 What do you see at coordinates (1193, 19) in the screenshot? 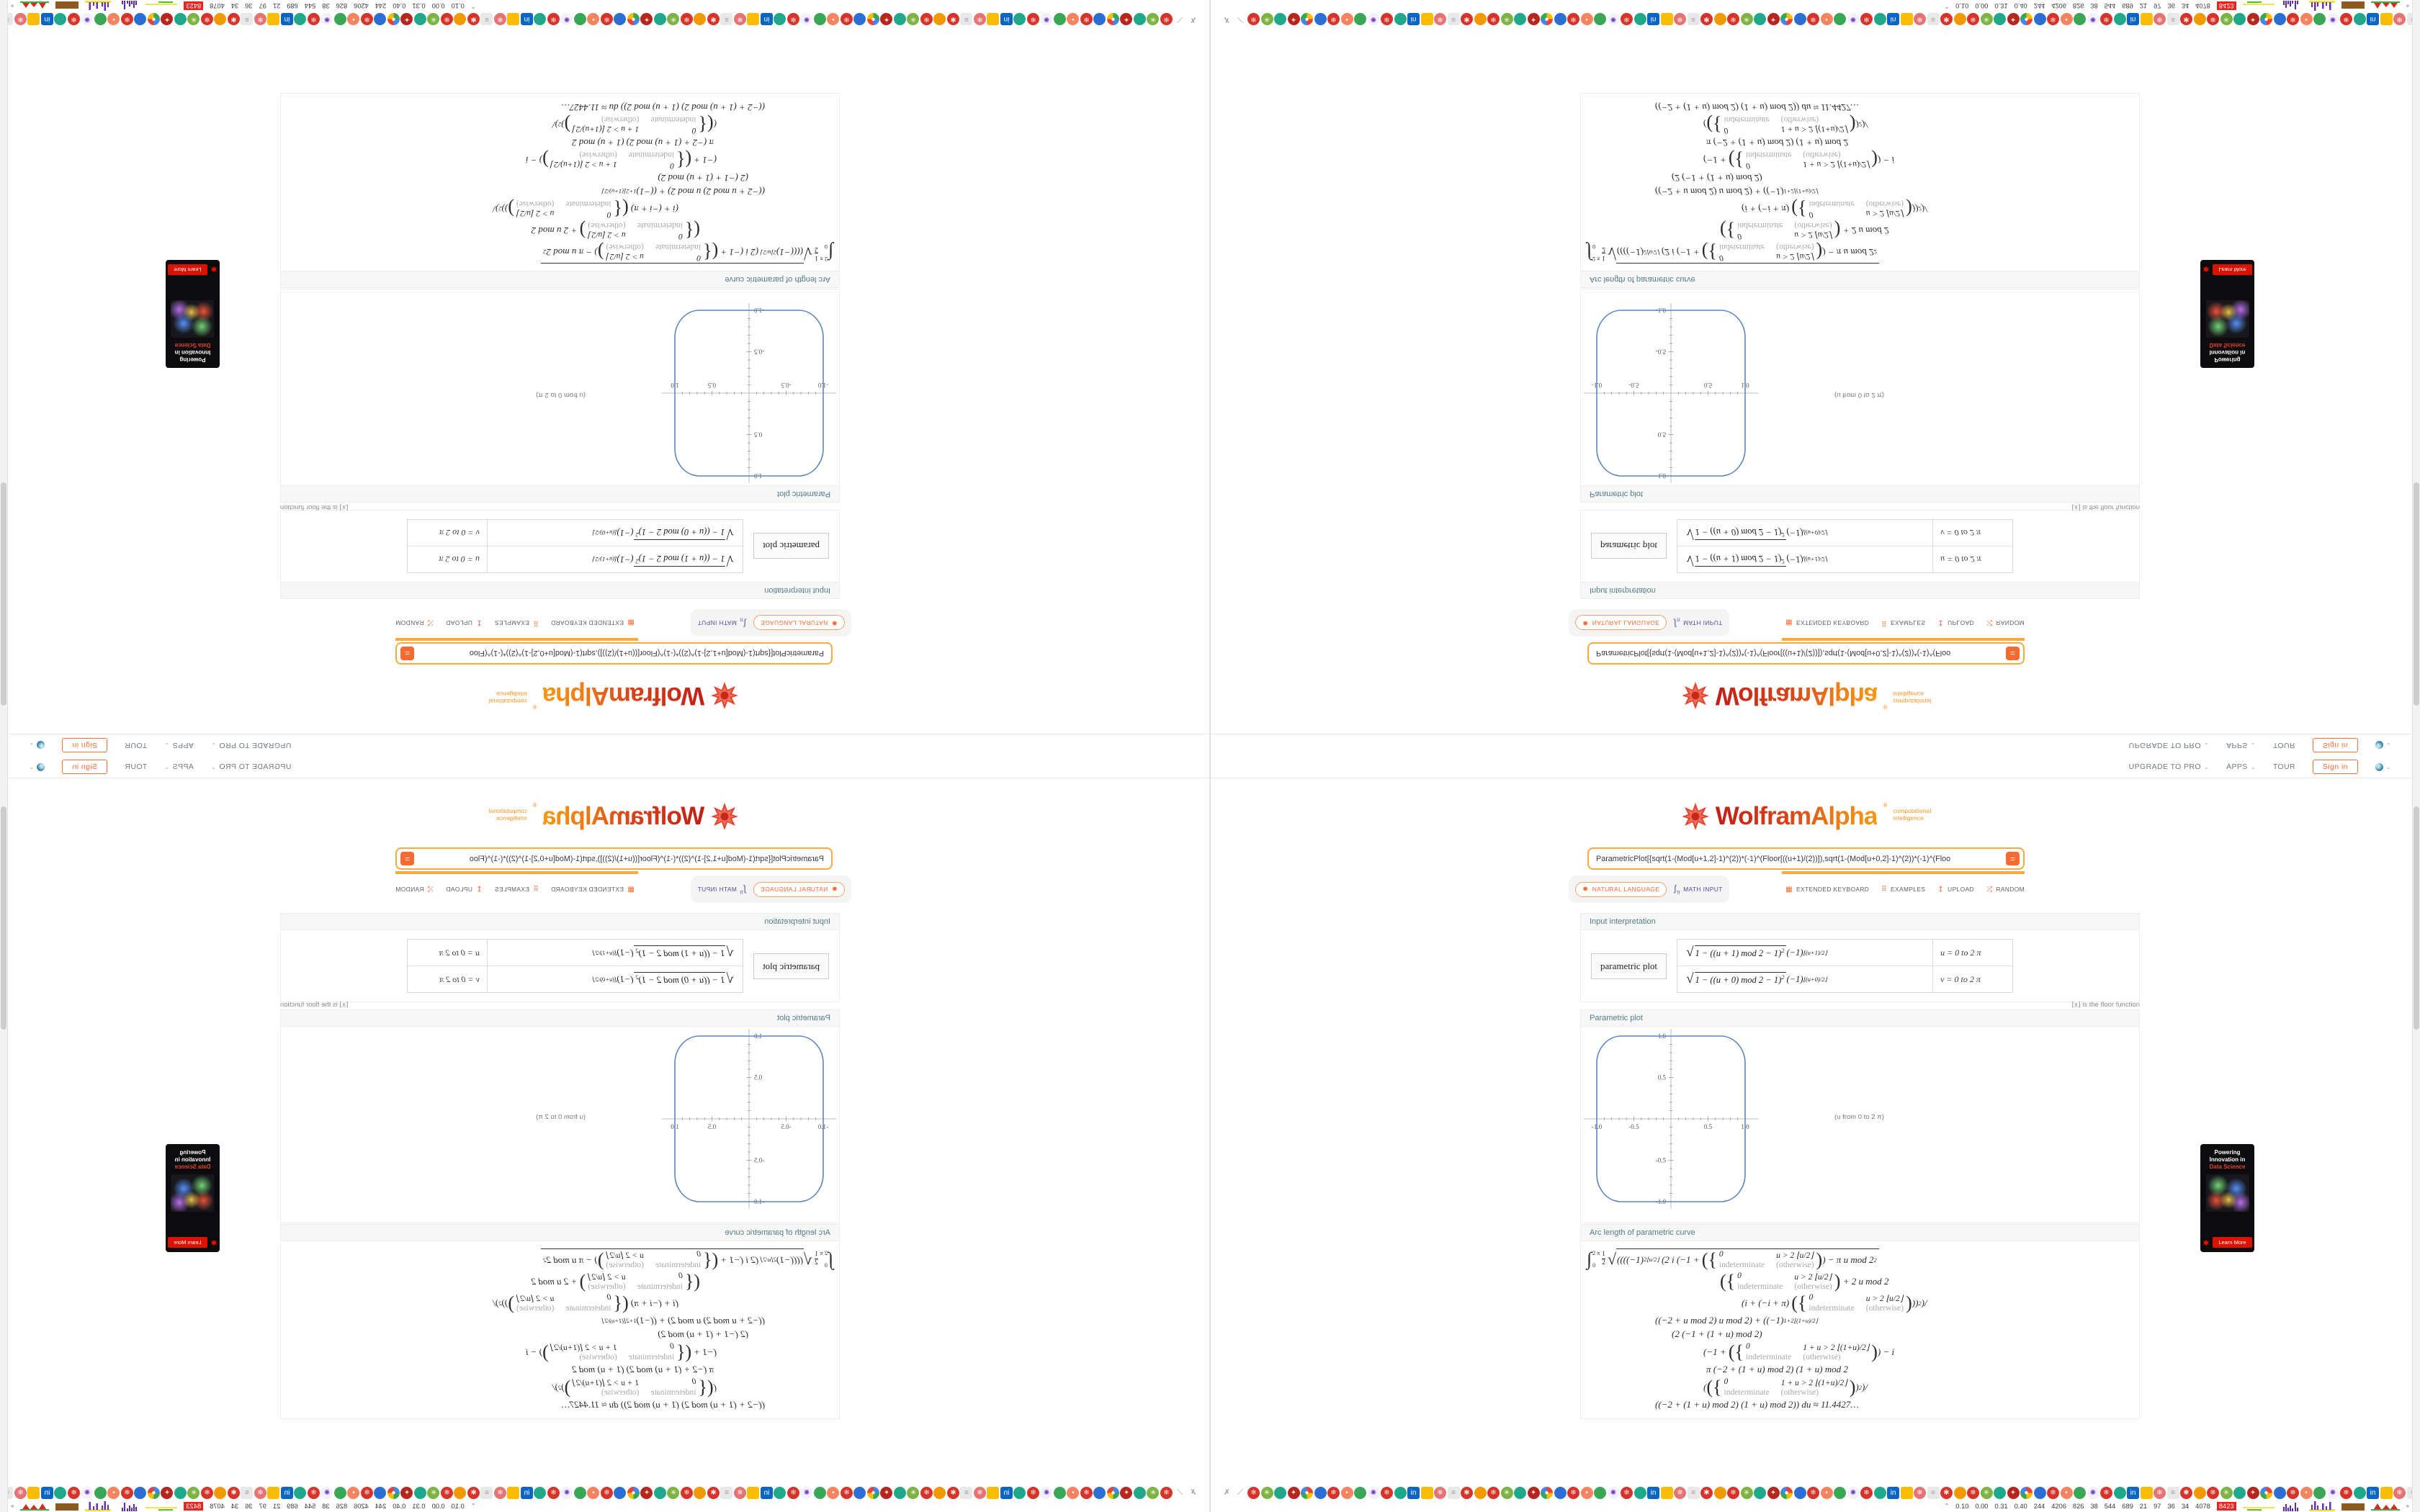
I see `toolbar-glyph-icon: ✗` at bounding box center [1193, 19].